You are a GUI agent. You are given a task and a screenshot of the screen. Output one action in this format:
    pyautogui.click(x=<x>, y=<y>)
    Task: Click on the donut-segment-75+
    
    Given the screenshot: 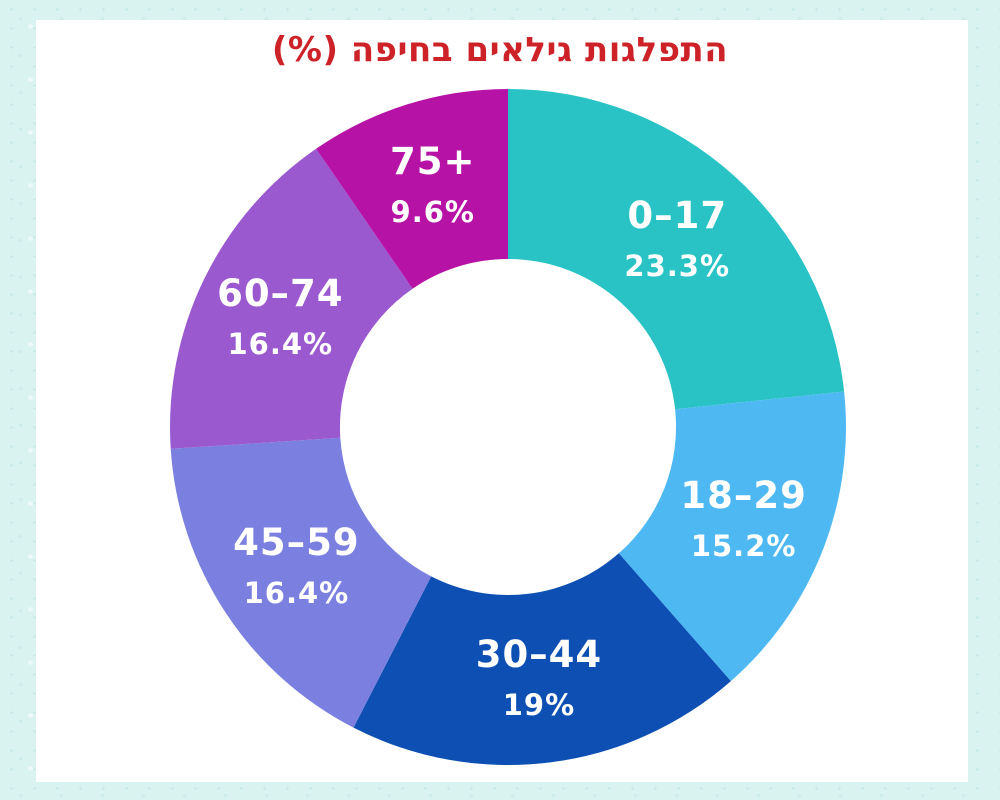 What is the action you would take?
    pyautogui.click(x=412, y=189)
    